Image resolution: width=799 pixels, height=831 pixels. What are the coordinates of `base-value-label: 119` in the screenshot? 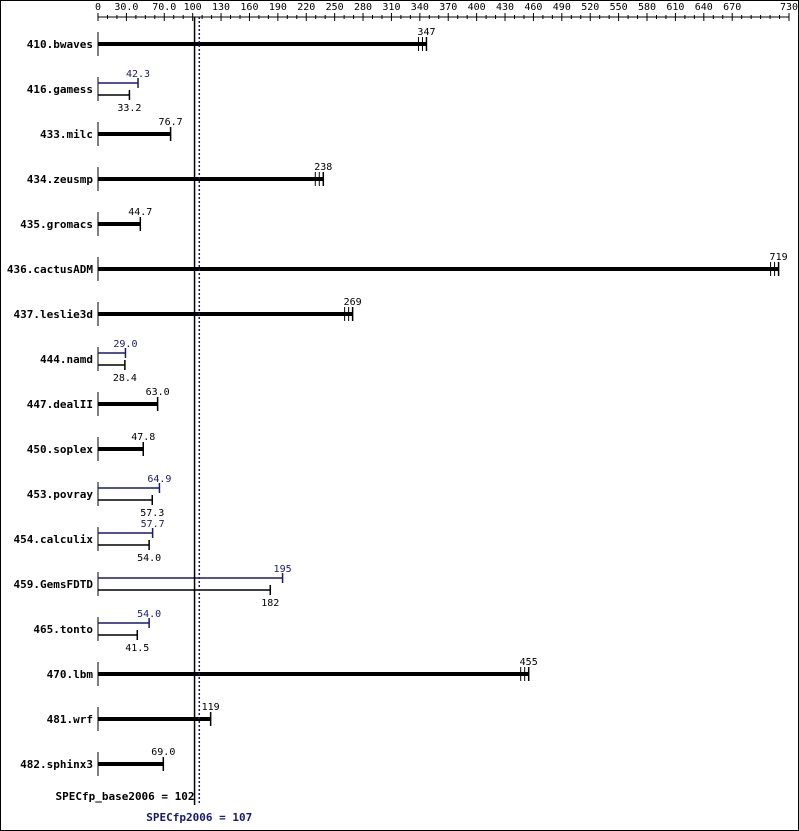 It's located at (211, 707).